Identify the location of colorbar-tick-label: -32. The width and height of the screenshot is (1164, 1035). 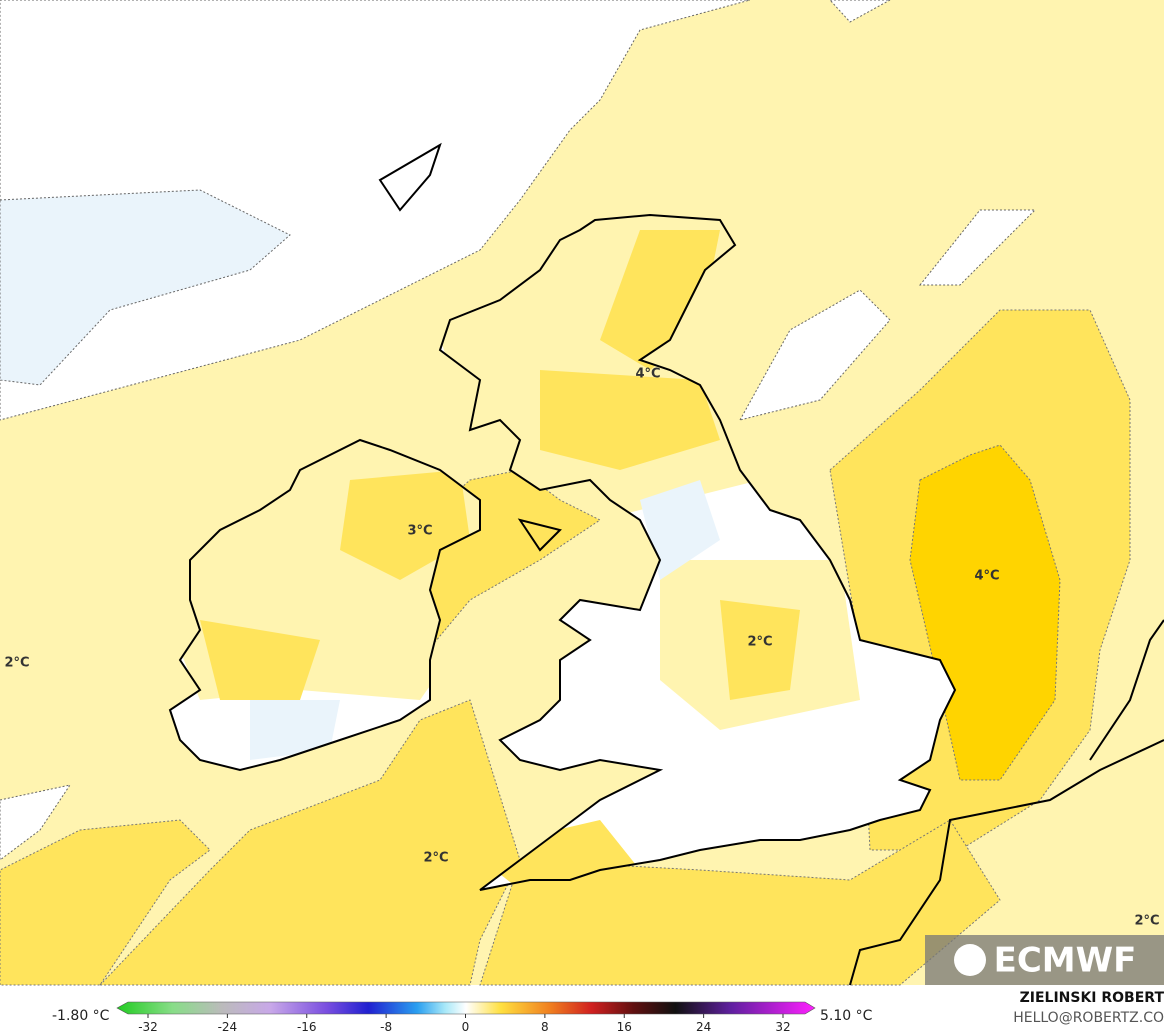
(148, 1027).